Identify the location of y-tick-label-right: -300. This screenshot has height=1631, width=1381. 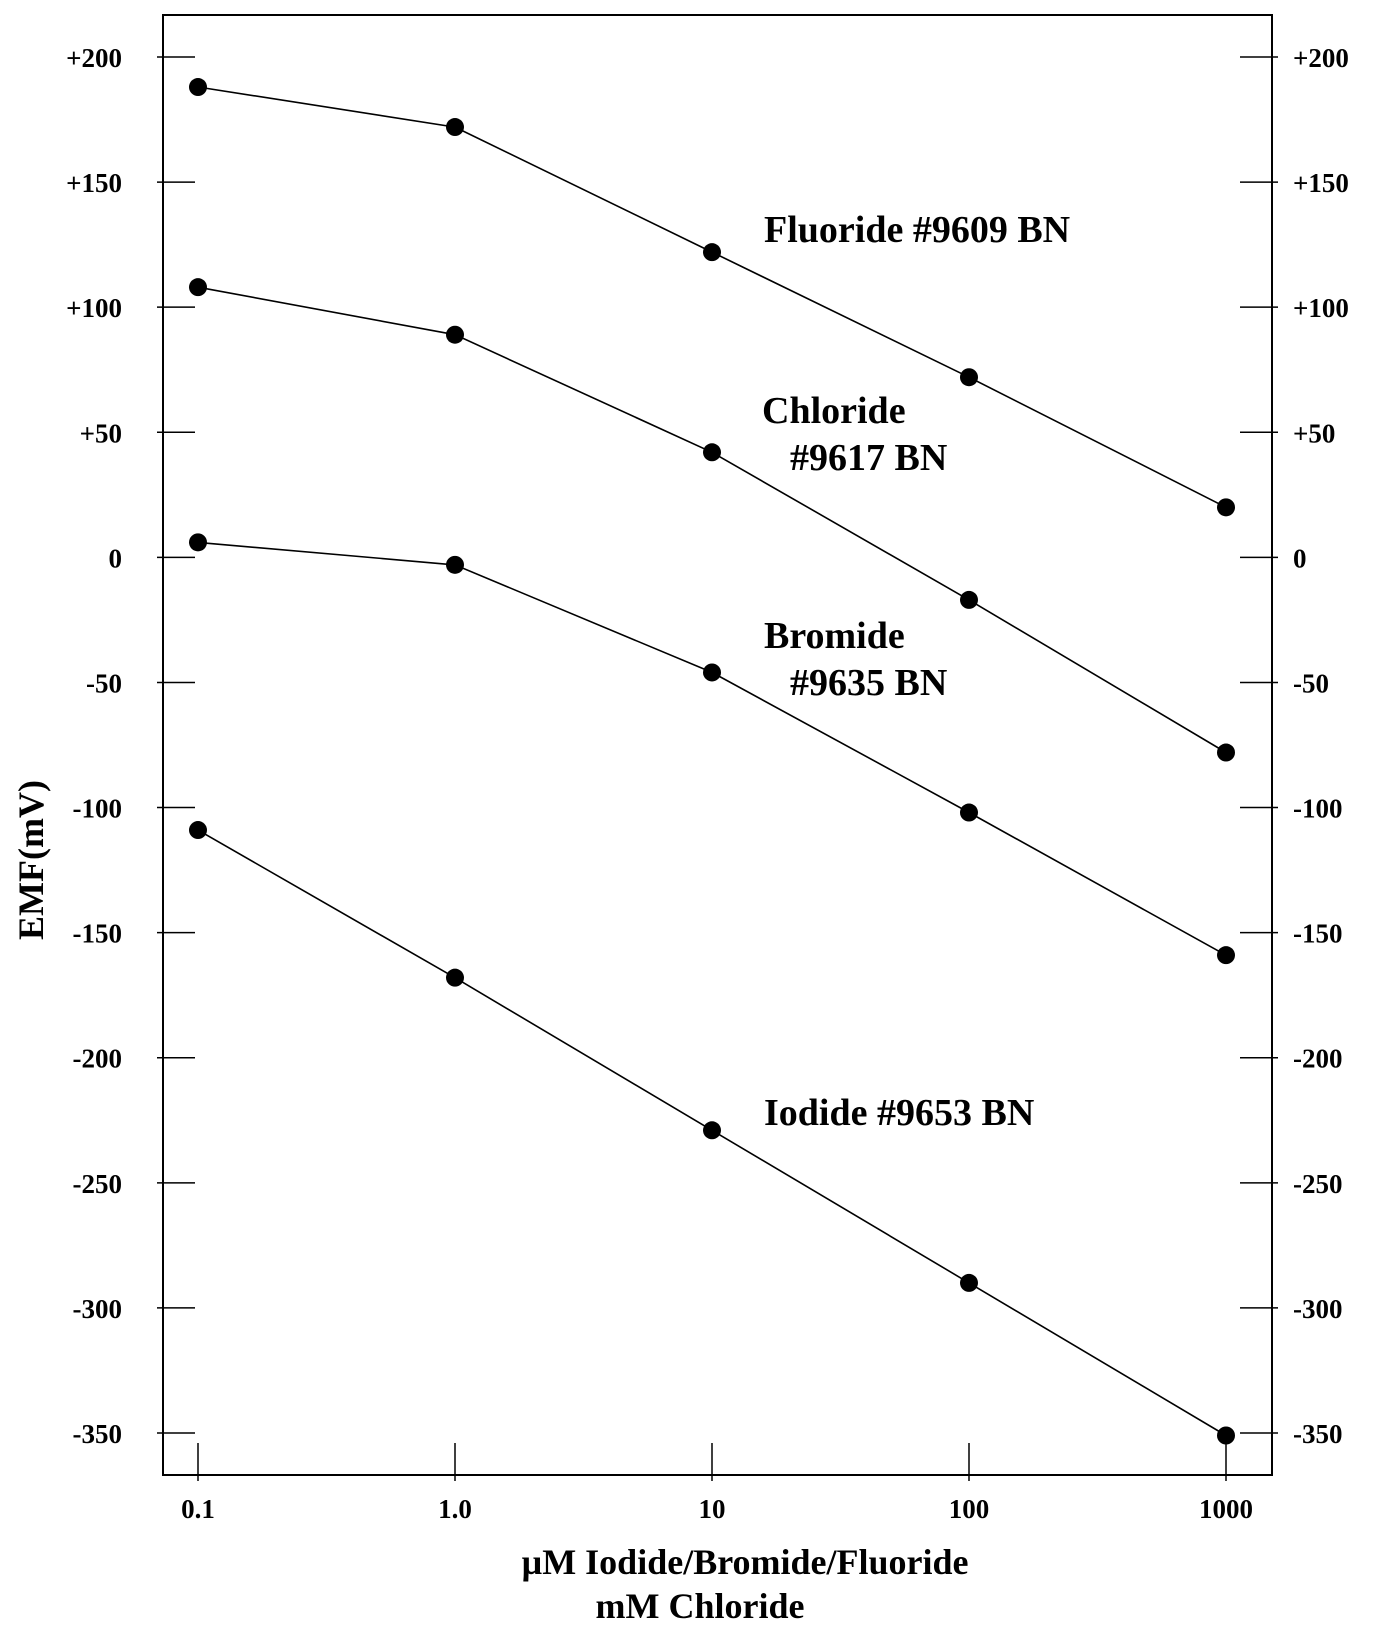
(1318, 1309).